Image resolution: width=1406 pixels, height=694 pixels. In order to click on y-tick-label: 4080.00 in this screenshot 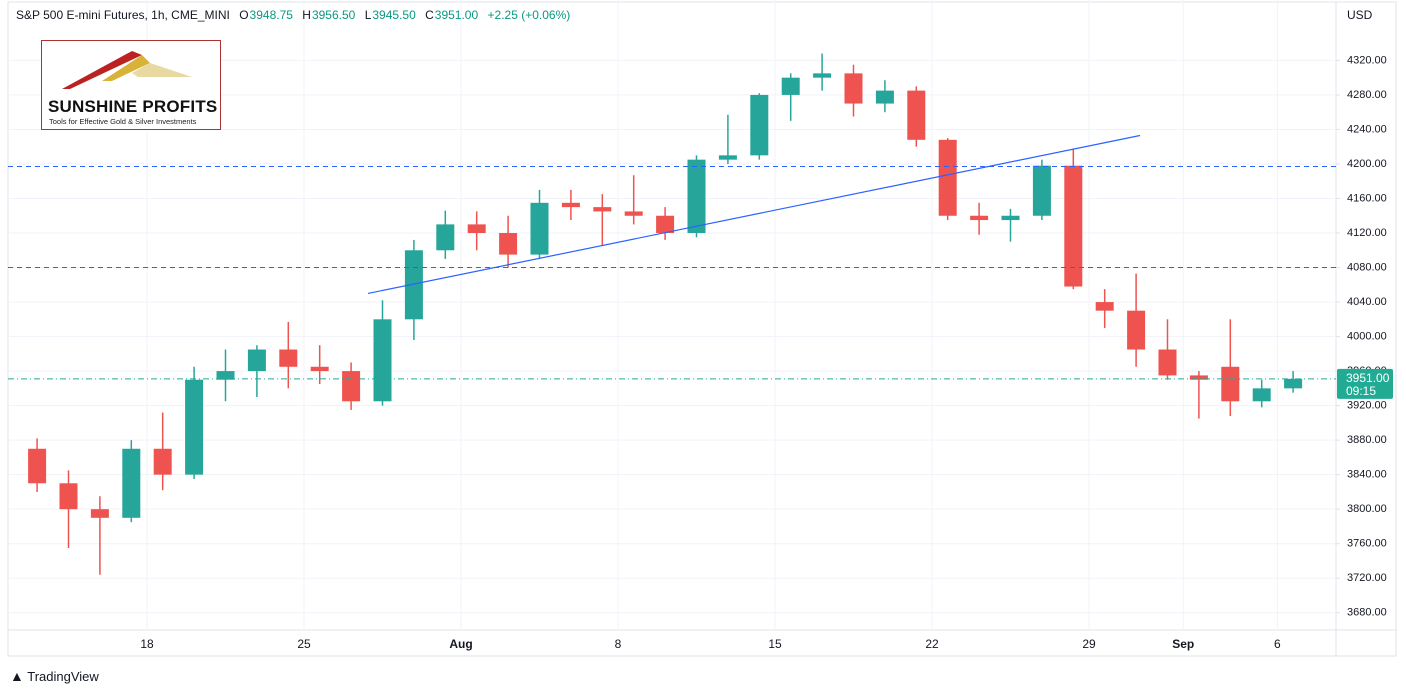, I will do `click(1367, 267)`.